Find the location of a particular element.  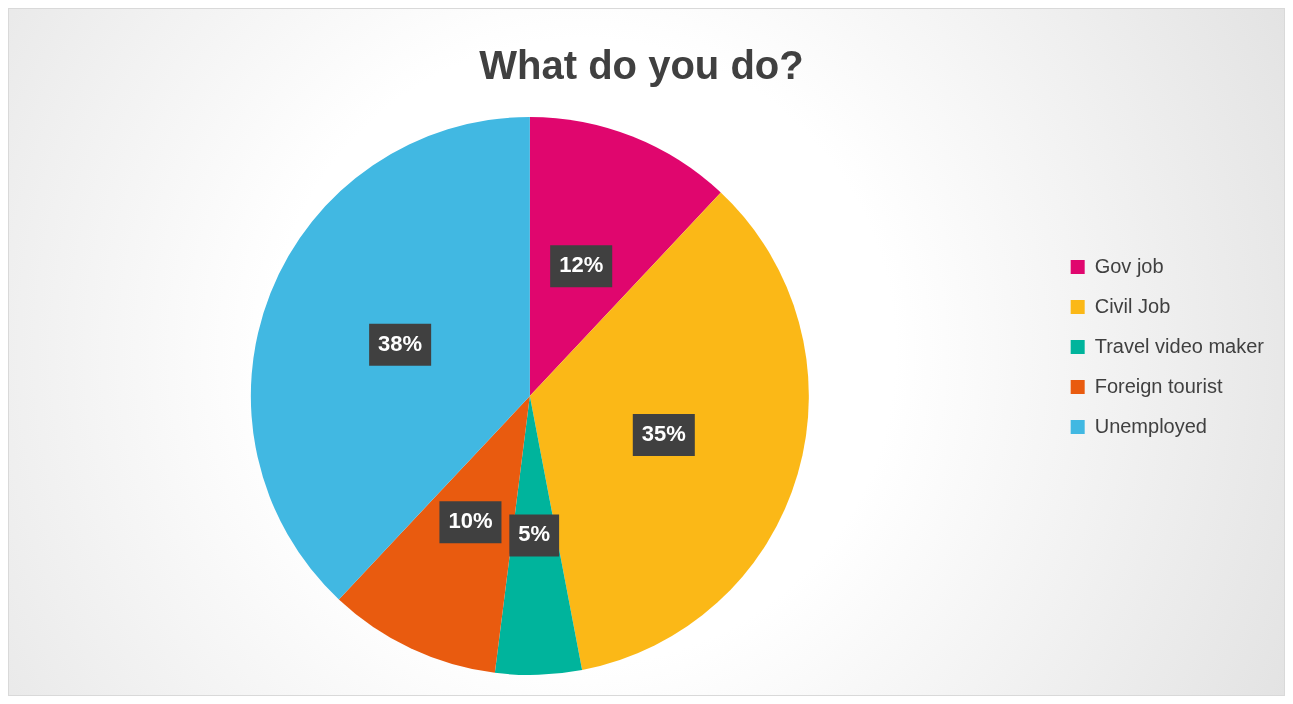

legend-label: Civil Job is located at coordinates (1132, 305).